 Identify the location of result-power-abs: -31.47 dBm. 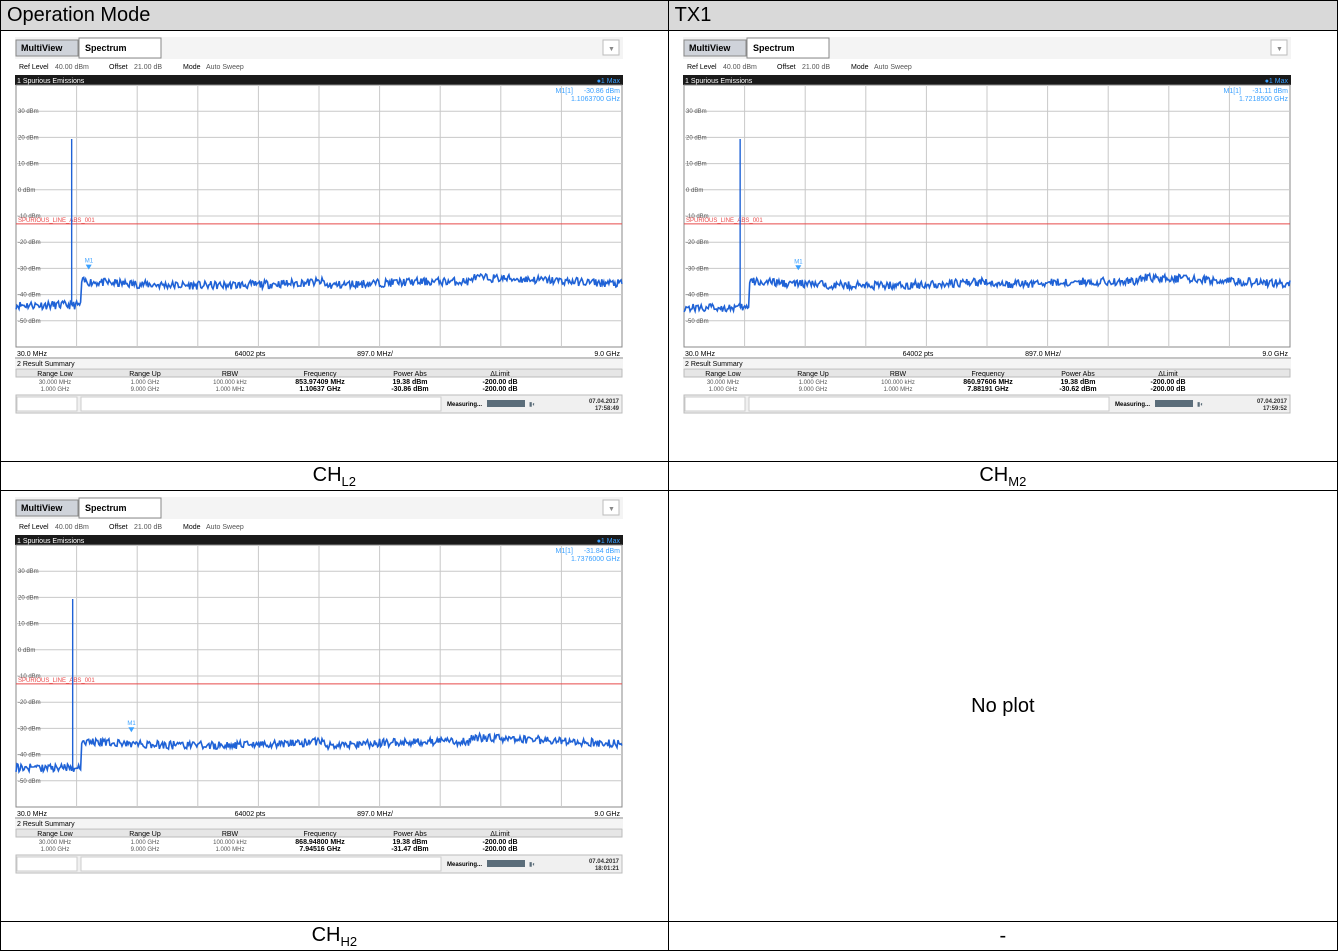
(409, 849).